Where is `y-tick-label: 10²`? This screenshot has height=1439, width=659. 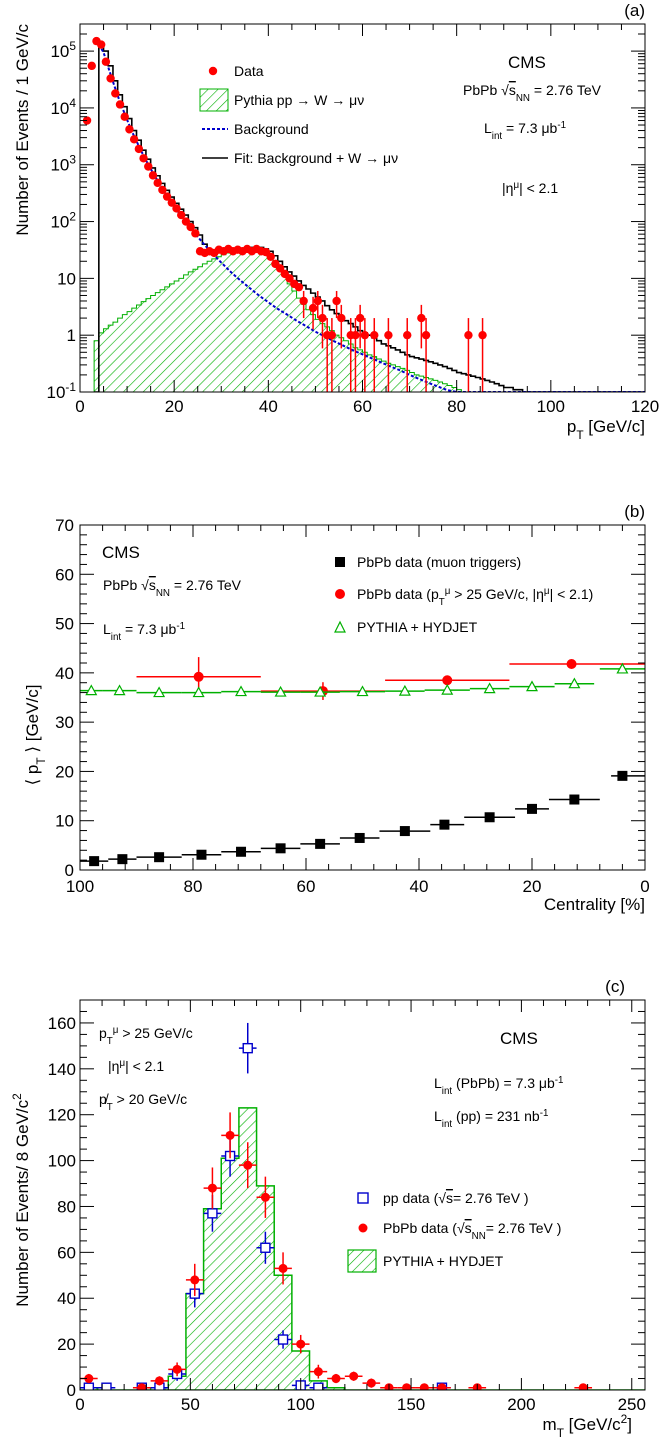 y-tick-label: 10² is located at coordinates (63, 221).